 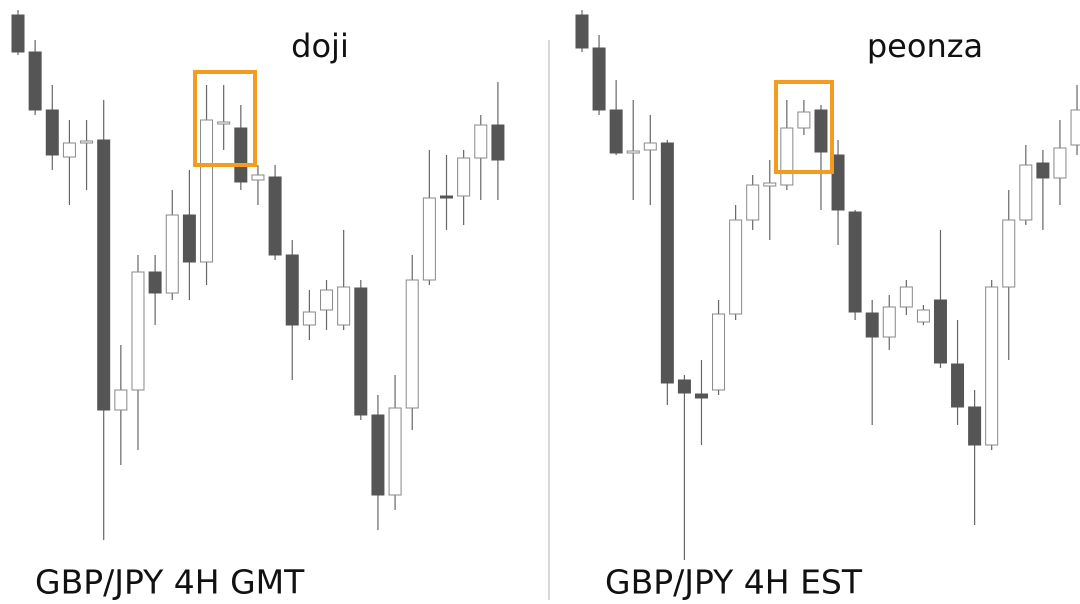 What do you see at coordinates (170, 582) in the screenshot?
I see `chart-caption: GBP/JPY 4H GMT` at bounding box center [170, 582].